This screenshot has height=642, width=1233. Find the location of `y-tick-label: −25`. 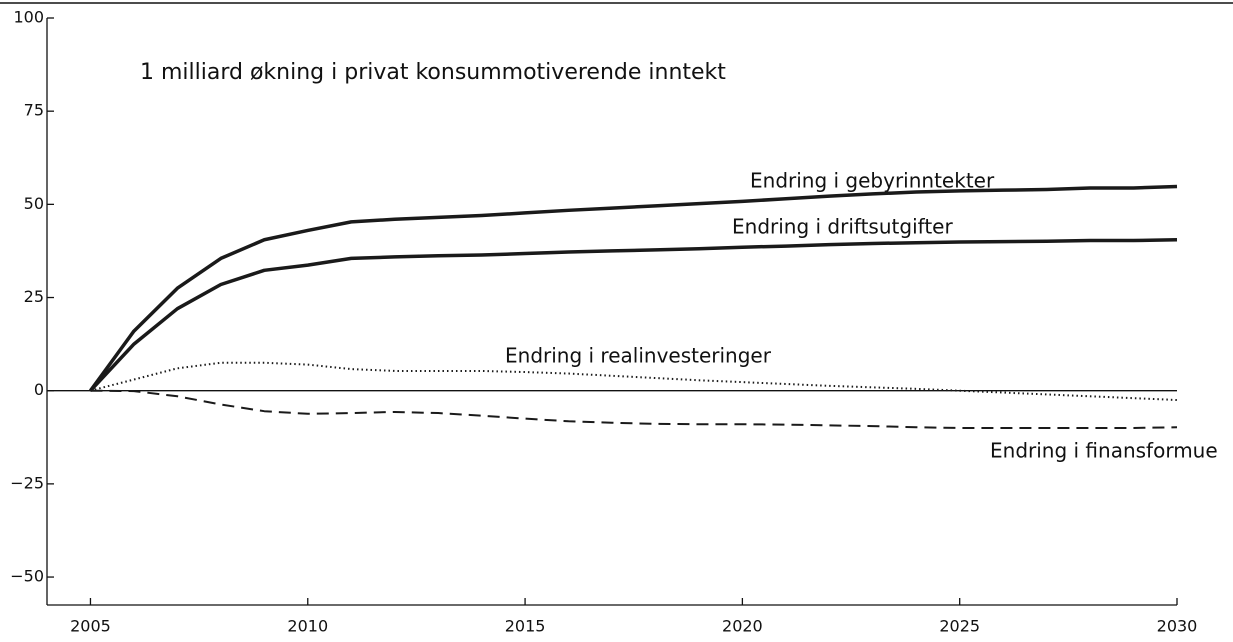

y-tick-label: −25 is located at coordinates (27, 482).